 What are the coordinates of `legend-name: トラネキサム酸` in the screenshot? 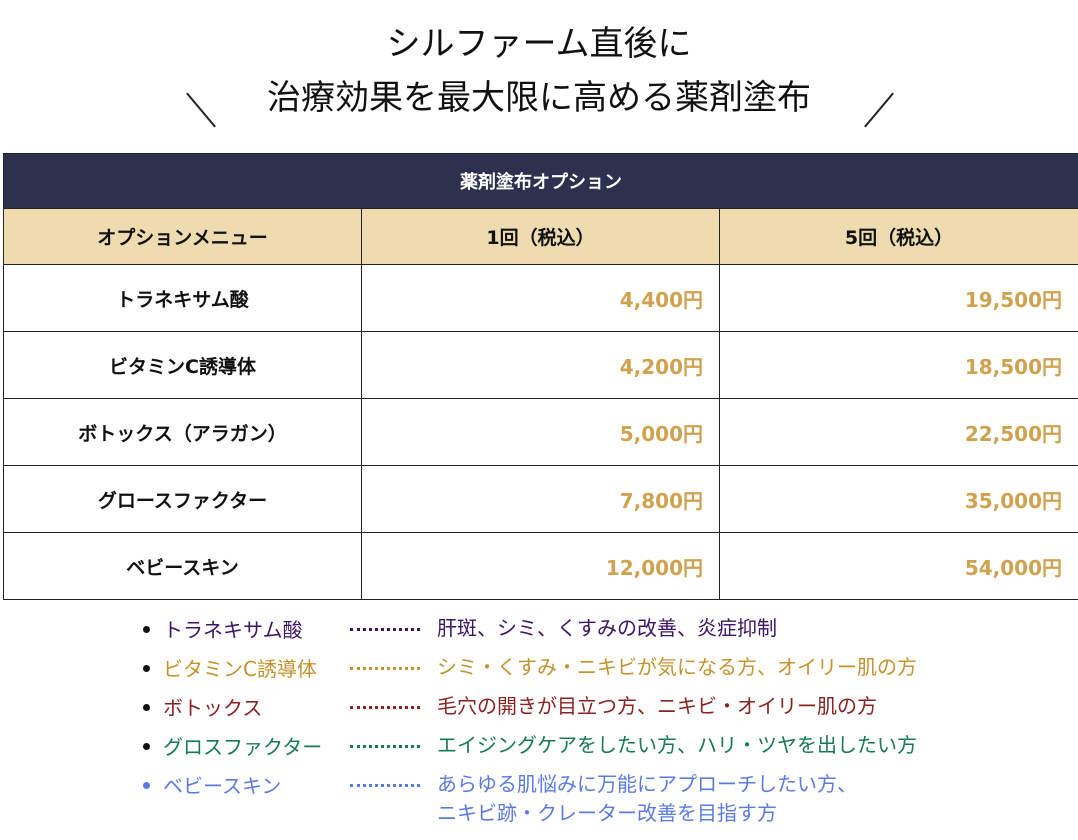 It's located at (233, 630).